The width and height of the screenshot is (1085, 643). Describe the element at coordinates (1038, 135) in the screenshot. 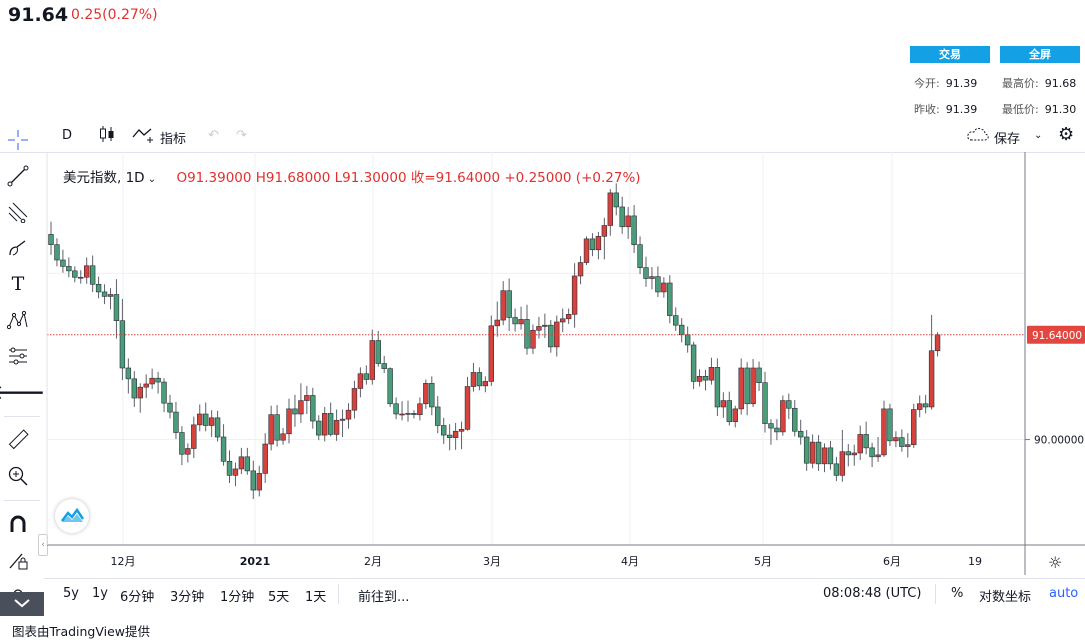

I see `chevron-down-icon: ⌄` at that location.